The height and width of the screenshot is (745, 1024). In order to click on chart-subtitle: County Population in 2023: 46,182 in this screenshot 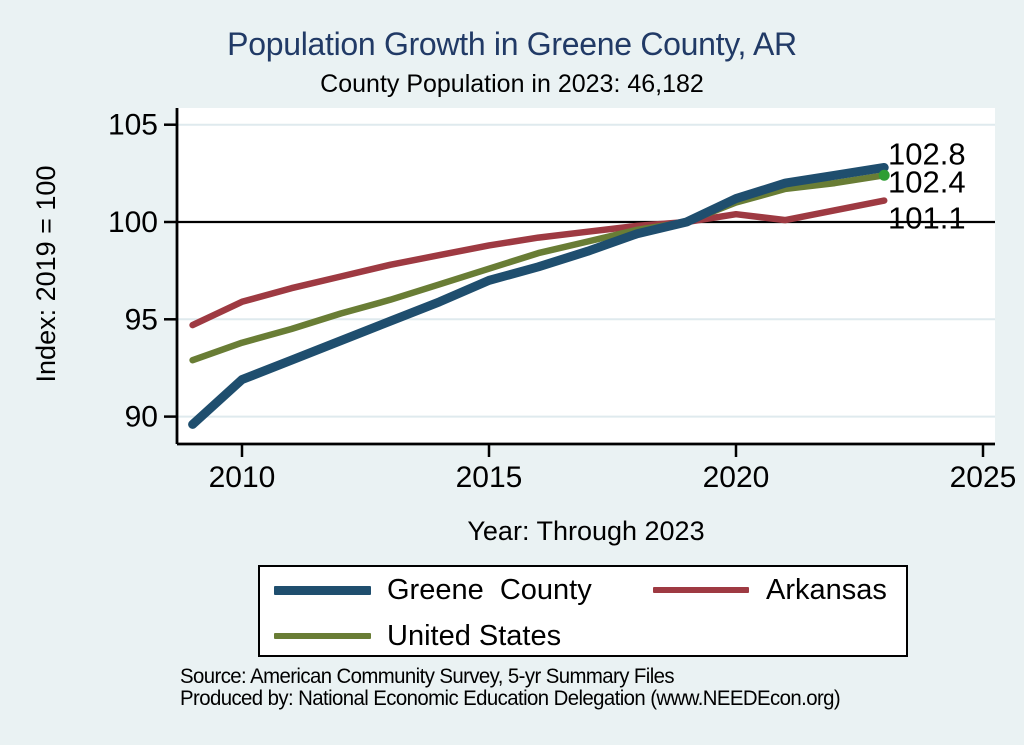, I will do `click(512, 84)`.